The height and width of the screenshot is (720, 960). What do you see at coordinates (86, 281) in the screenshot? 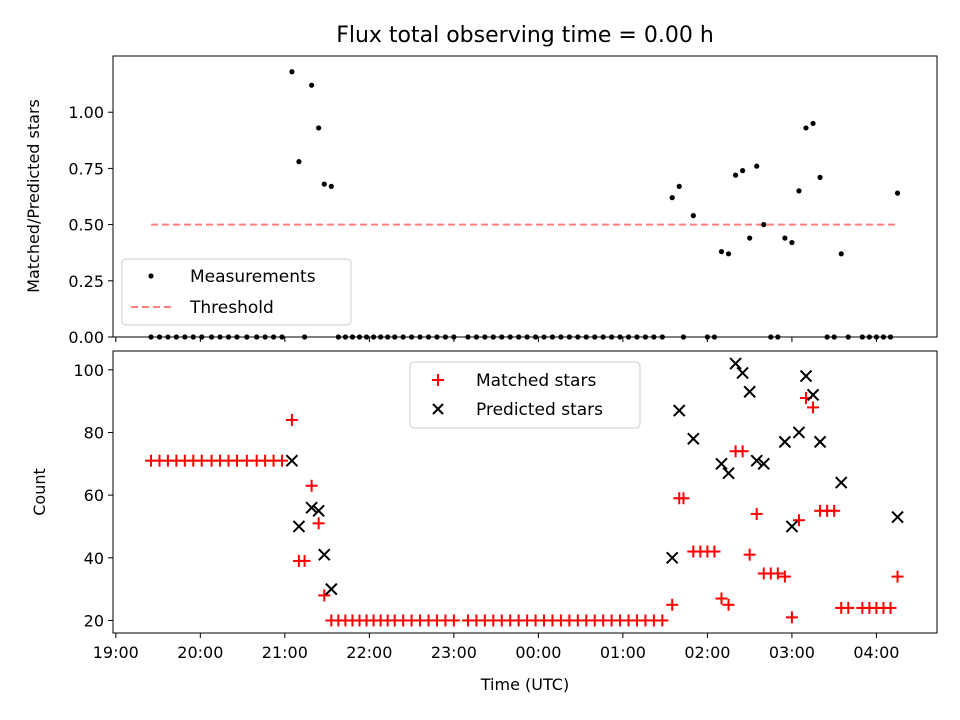
I see `y-tick-label: 0.25` at bounding box center [86, 281].